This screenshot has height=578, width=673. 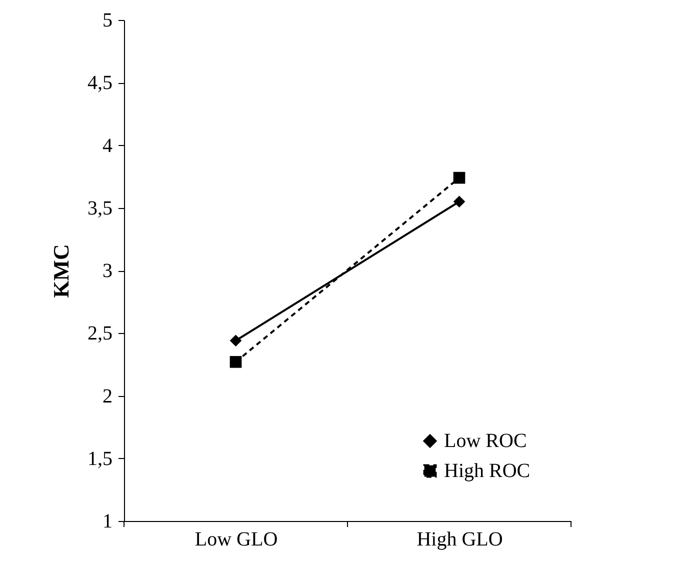 I want to click on y-tick-label: 4,5, so click(x=100, y=83).